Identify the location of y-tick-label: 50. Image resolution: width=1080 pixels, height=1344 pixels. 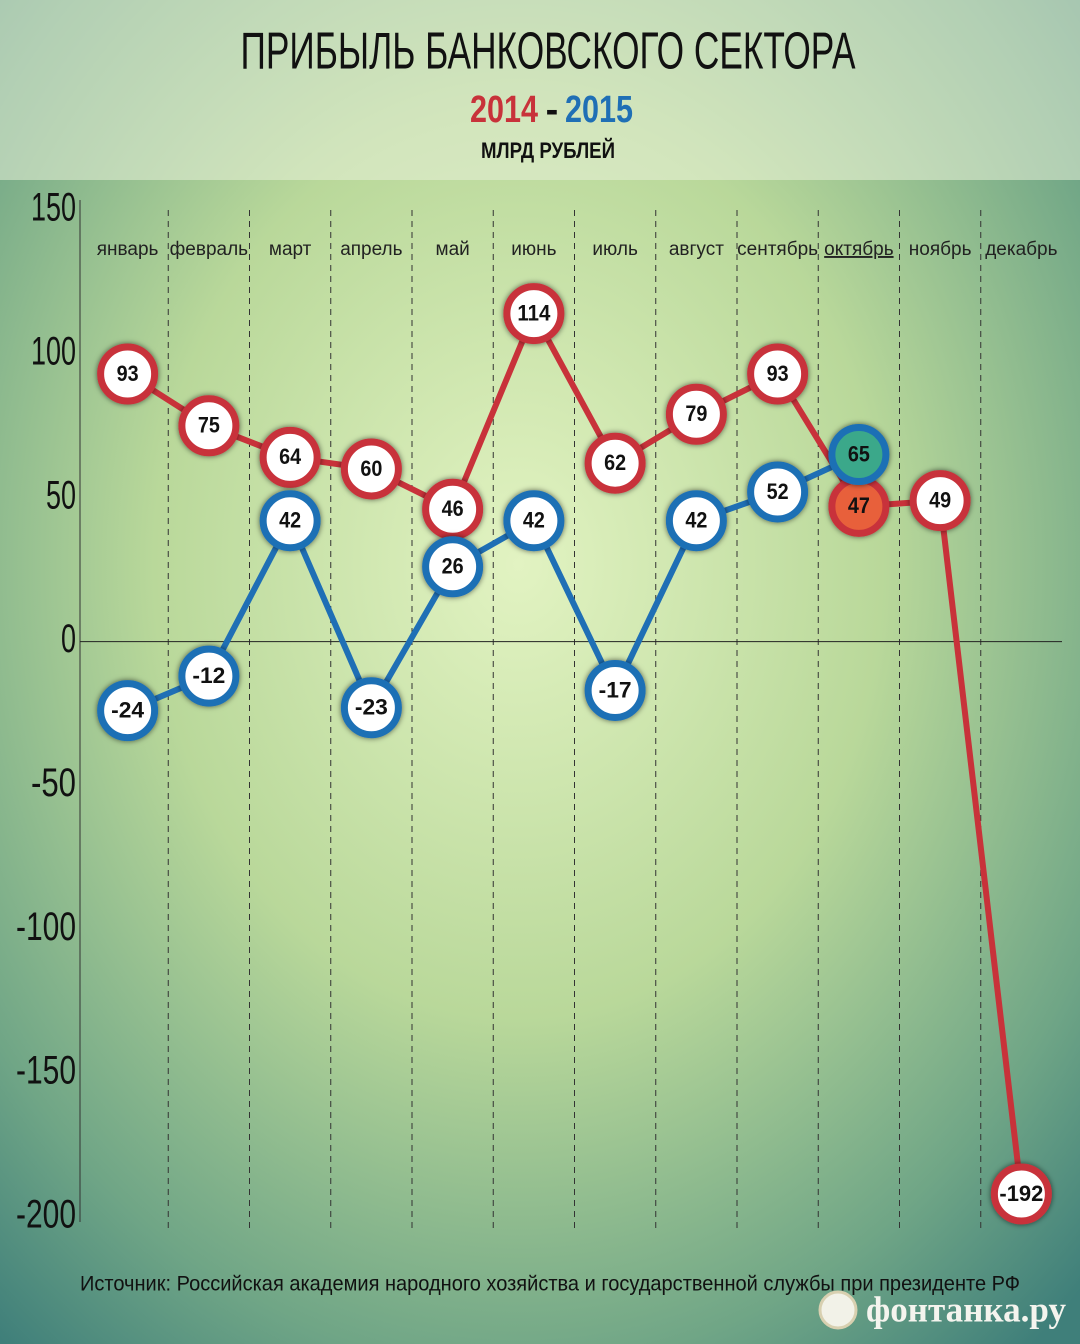
(61, 495).